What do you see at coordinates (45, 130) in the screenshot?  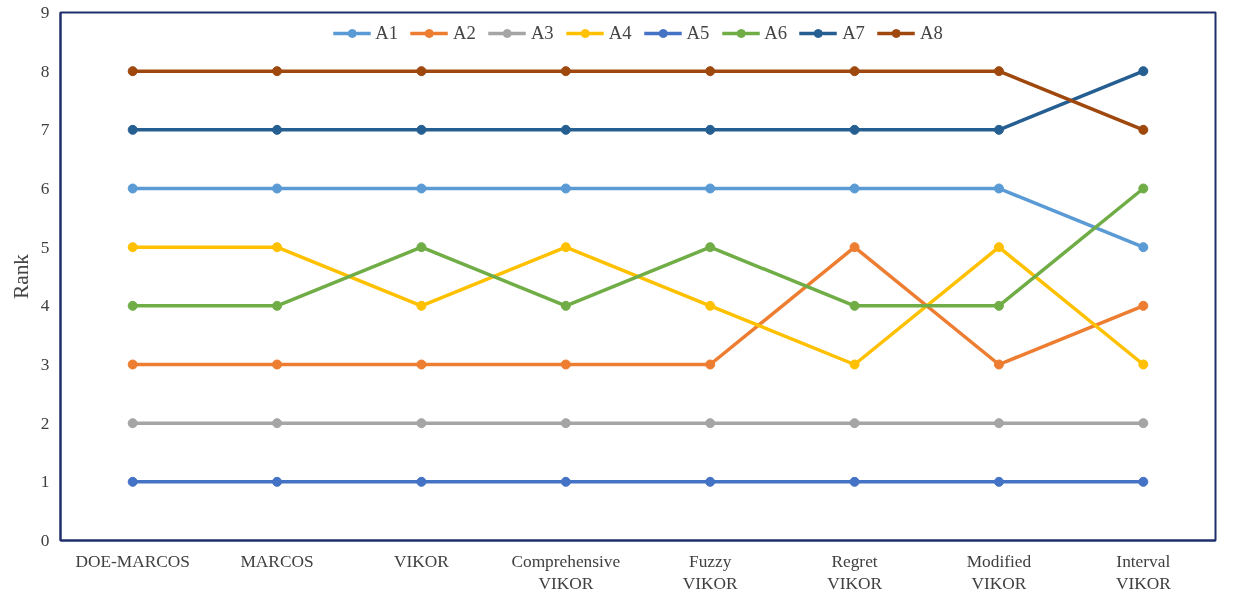 I see `y-tick-label: 7` at bounding box center [45, 130].